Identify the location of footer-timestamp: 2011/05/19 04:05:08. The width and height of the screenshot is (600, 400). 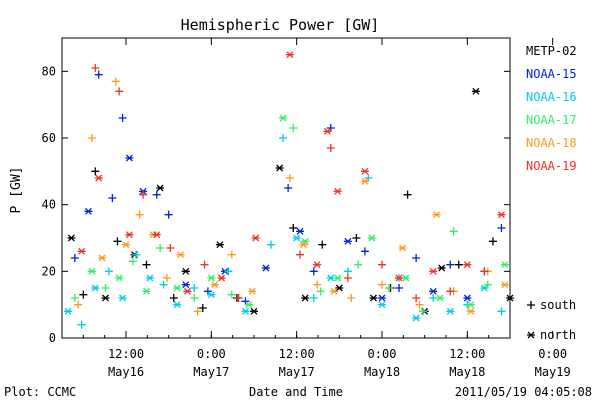
(523, 392).